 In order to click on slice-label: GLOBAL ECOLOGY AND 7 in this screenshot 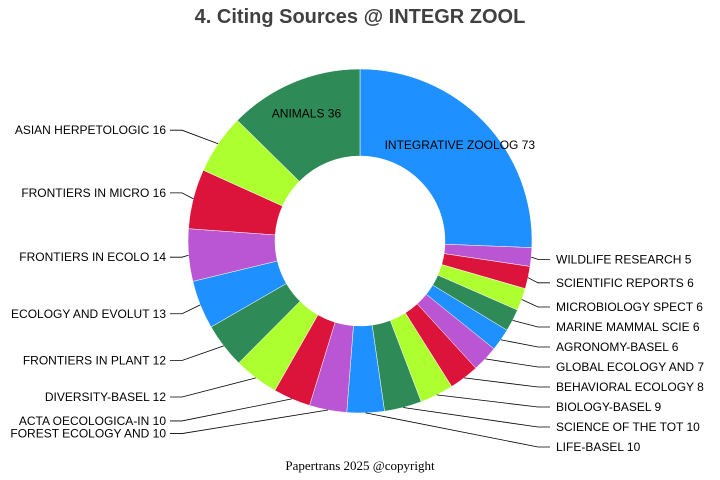, I will do `click(630, 367)`.